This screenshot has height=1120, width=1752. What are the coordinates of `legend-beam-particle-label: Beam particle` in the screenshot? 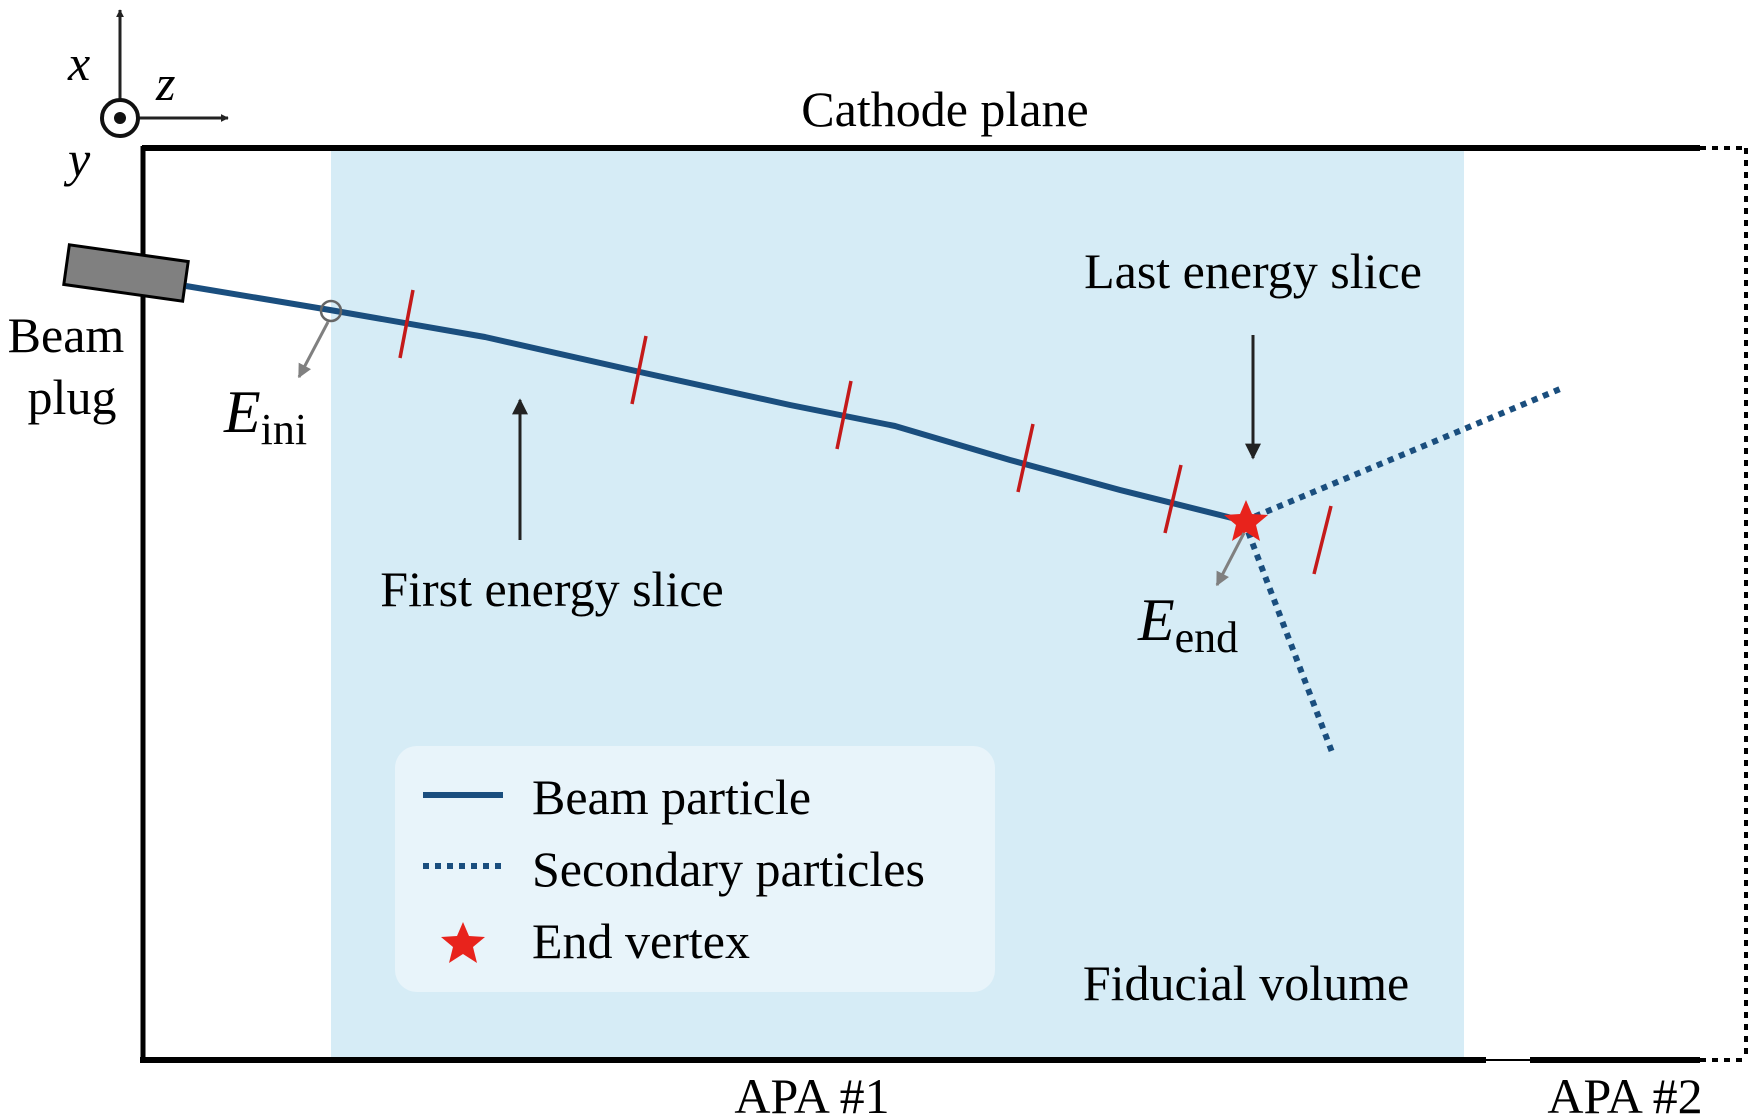 It's located at (671, 797).